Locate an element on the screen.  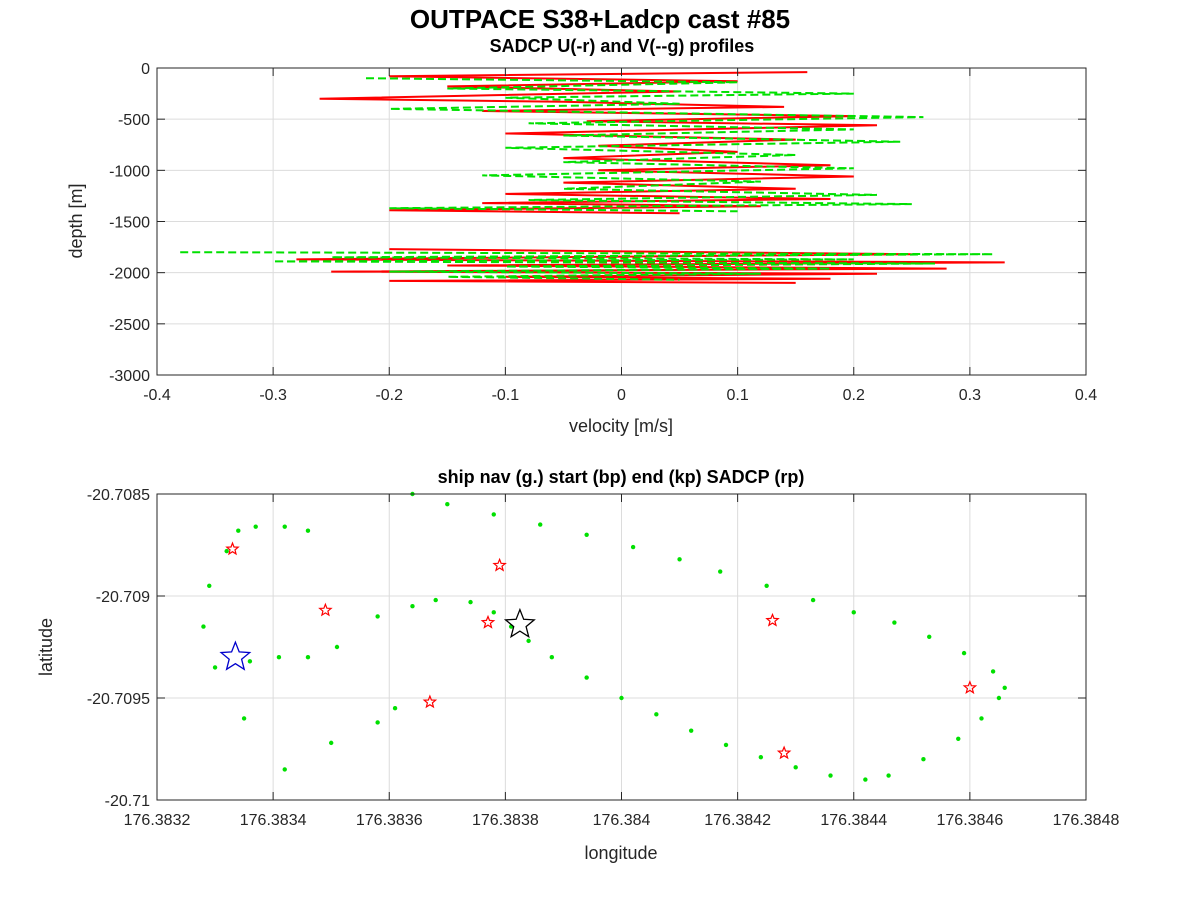
u-profile-line is located at coordinates (598, 143).